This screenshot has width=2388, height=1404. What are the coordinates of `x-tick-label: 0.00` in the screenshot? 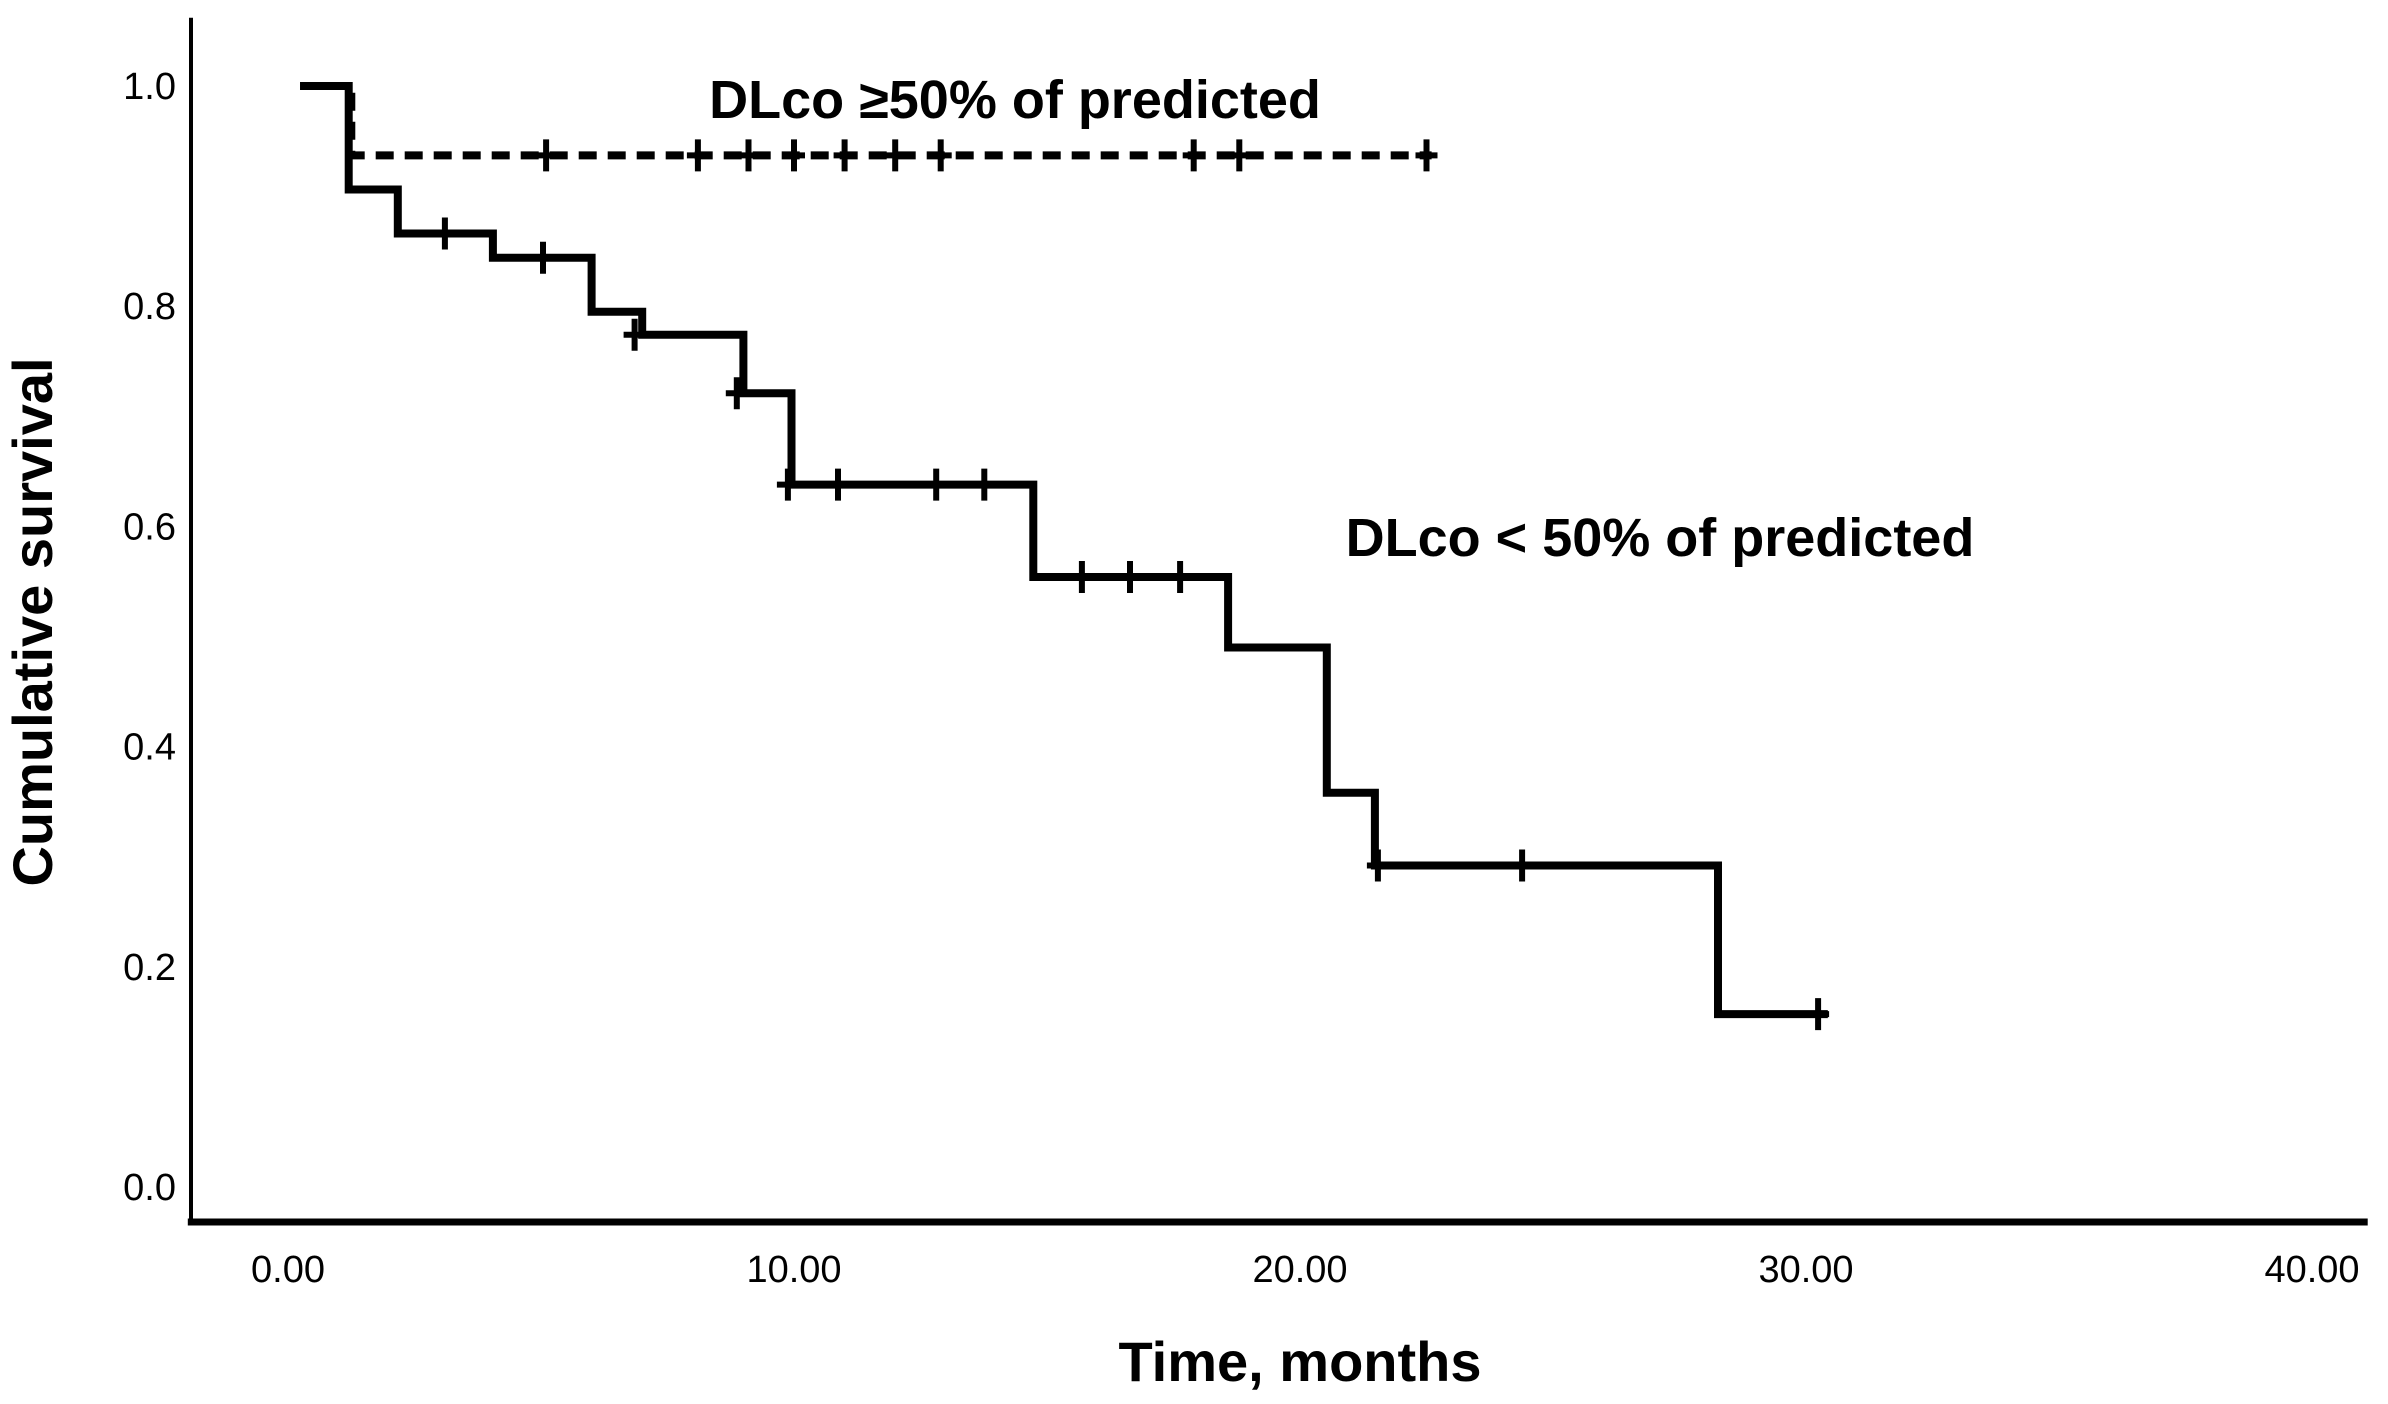 It's located at (288, 1270).